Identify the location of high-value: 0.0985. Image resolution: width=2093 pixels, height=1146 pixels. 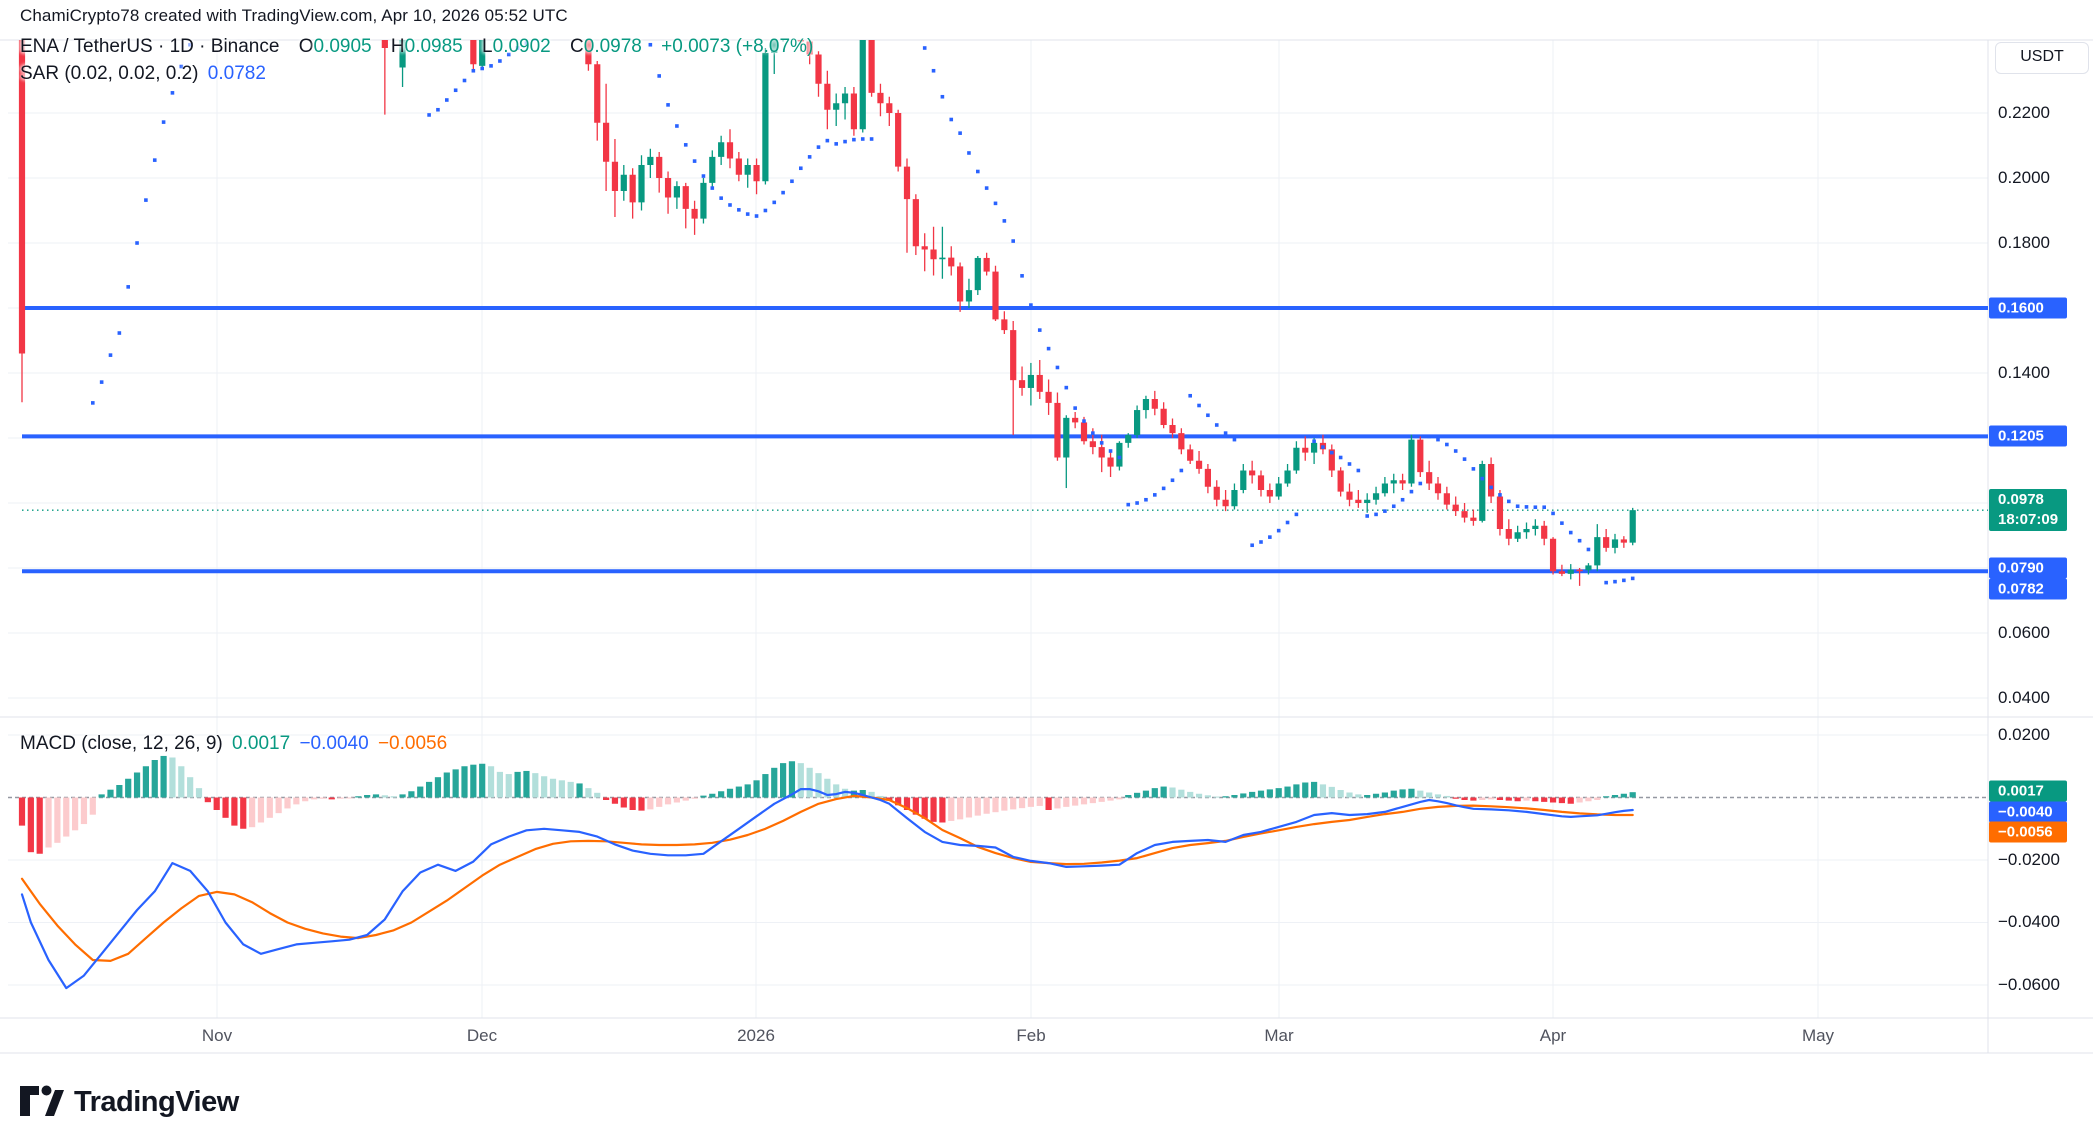
(433, 46).